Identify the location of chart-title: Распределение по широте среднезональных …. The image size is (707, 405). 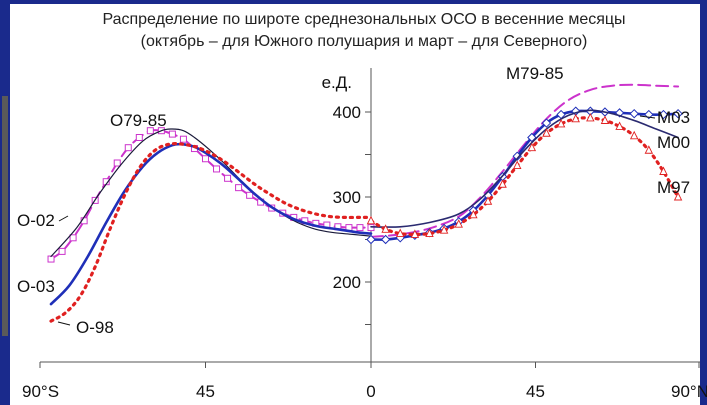
(363, 19).